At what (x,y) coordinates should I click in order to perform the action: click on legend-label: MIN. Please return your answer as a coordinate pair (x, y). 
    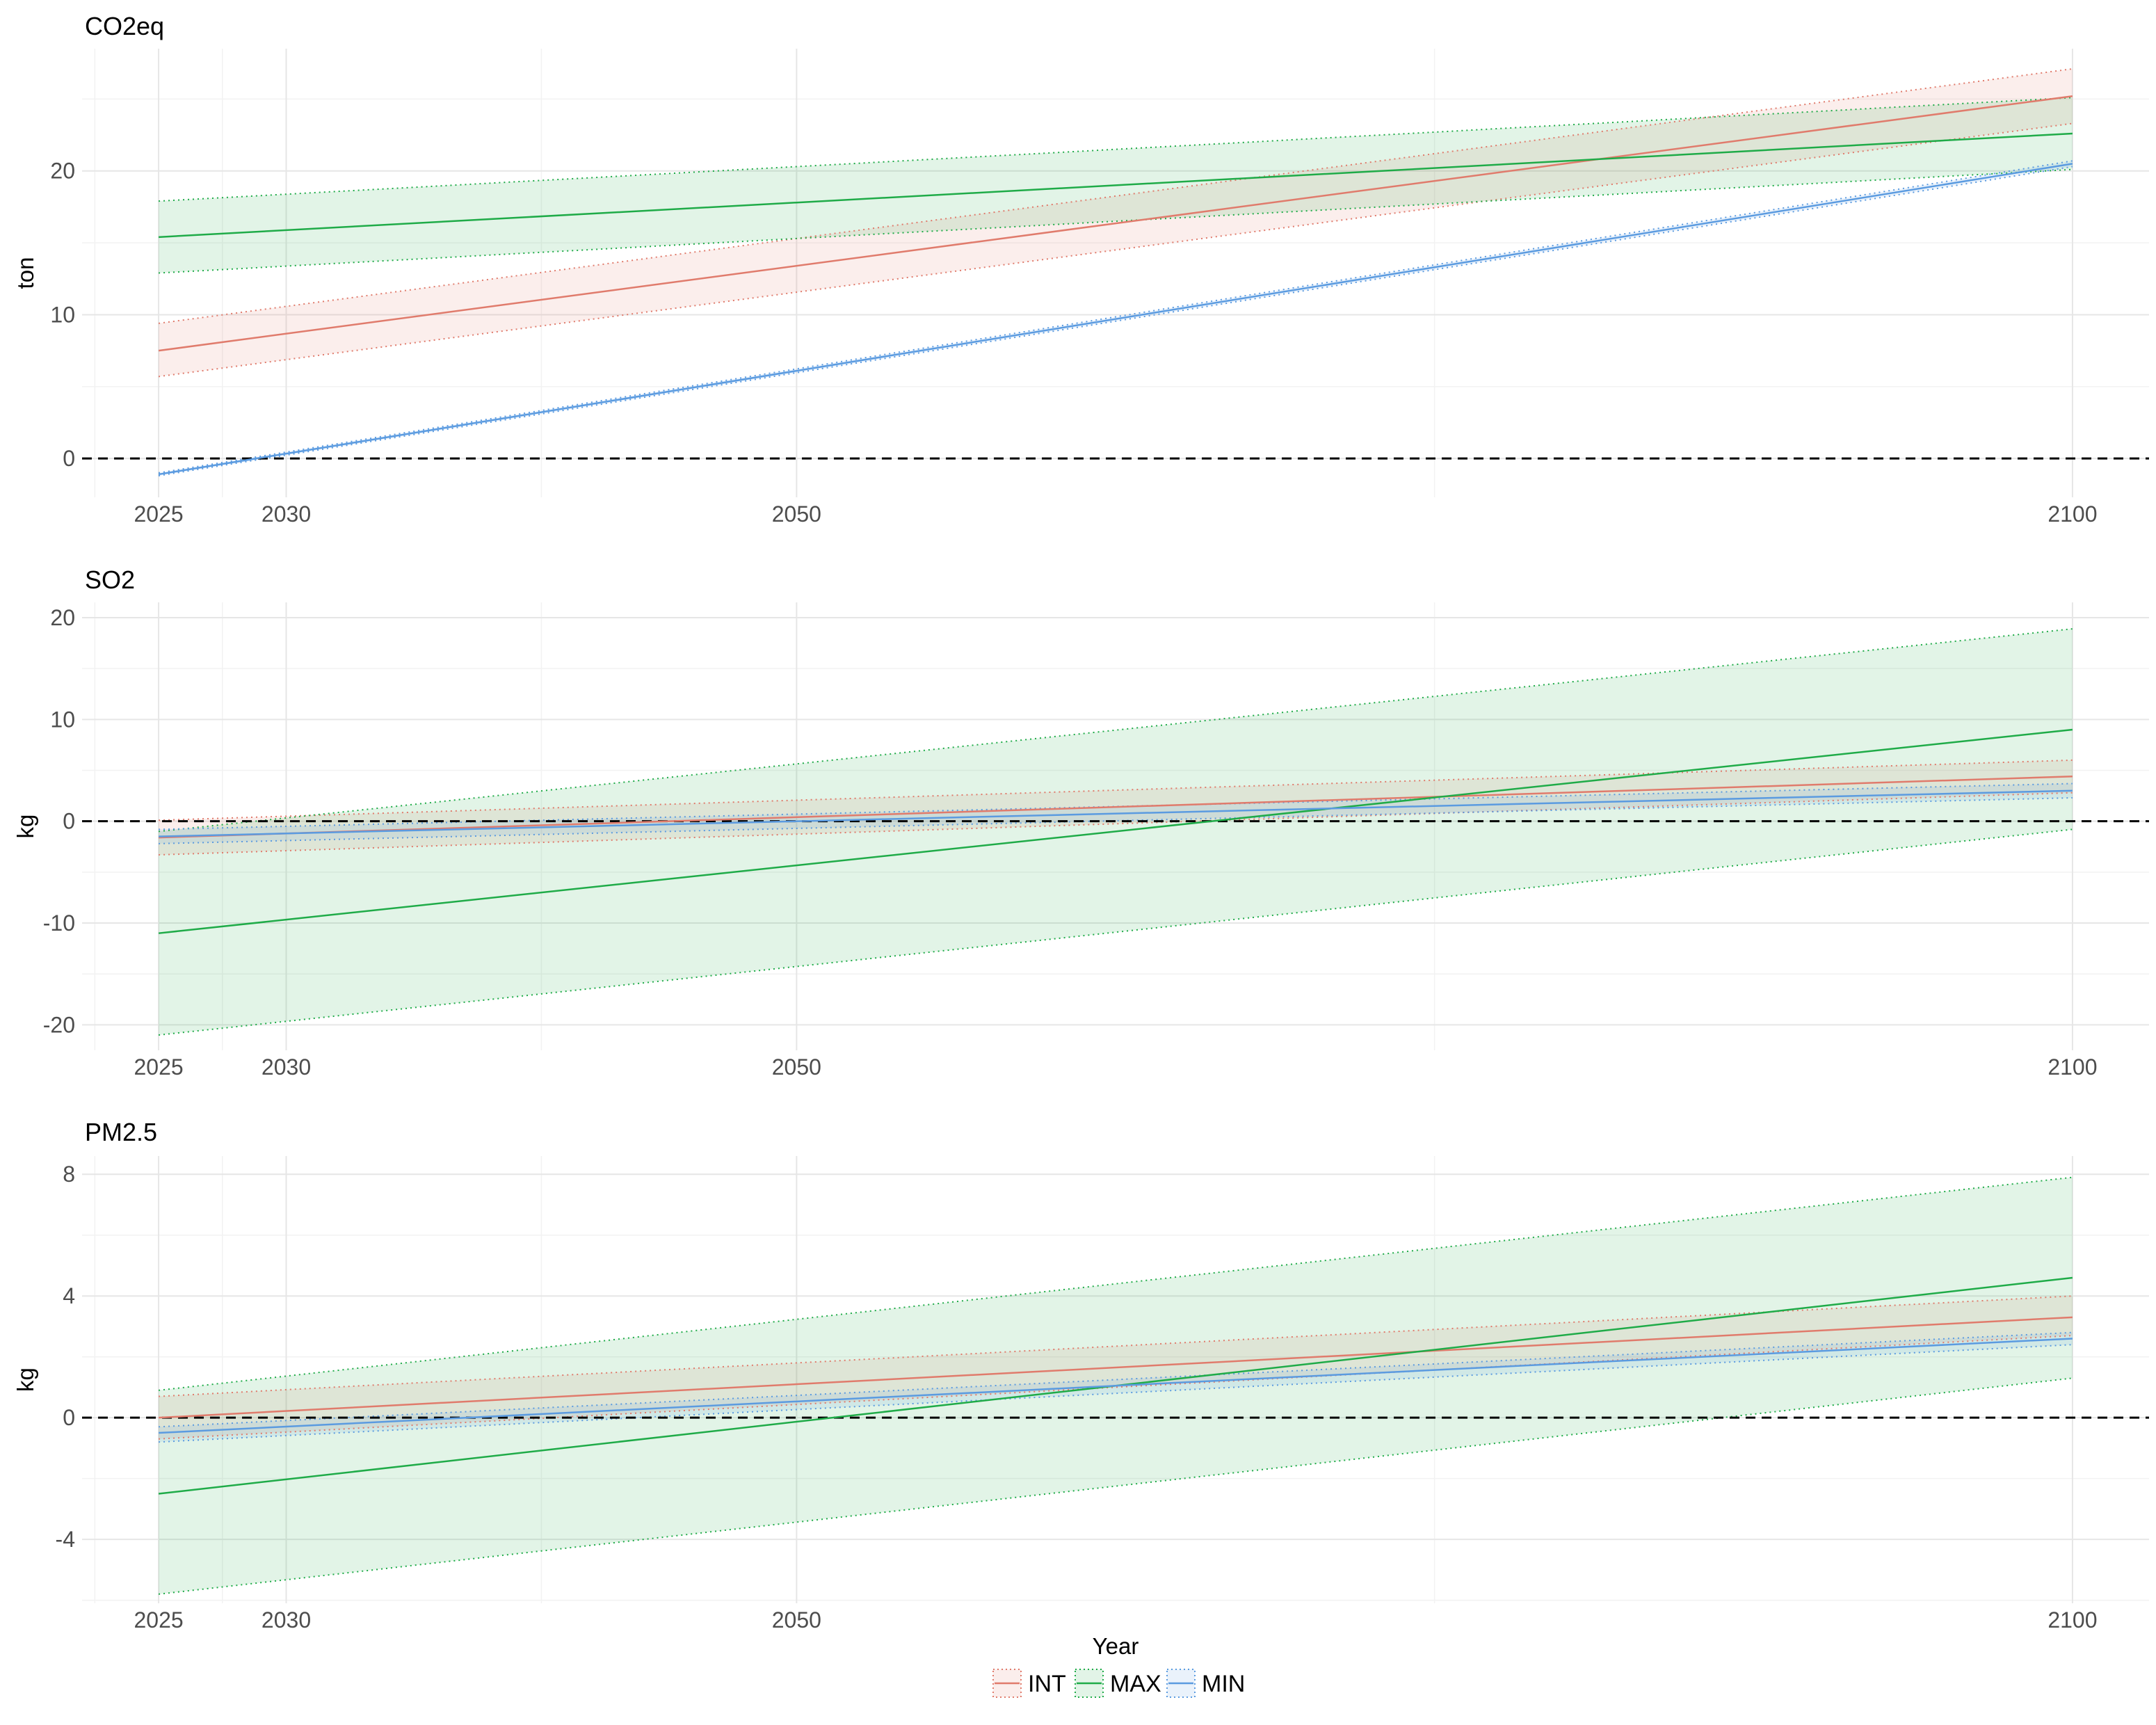
    Looking at the image, I should click on (1223, 1684).